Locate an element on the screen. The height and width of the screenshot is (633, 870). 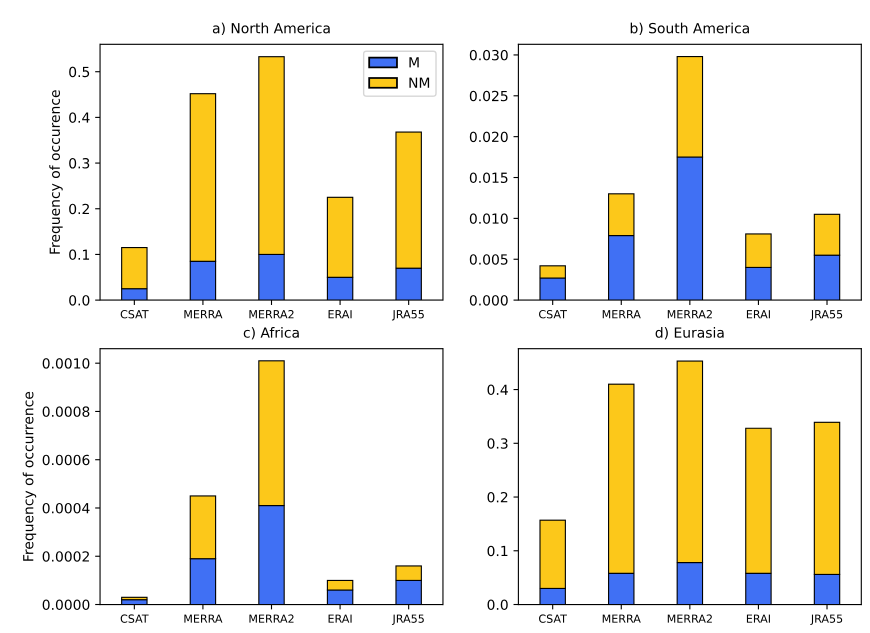
y-tick-label: 0.0008 is located at coordinates (66, 411).